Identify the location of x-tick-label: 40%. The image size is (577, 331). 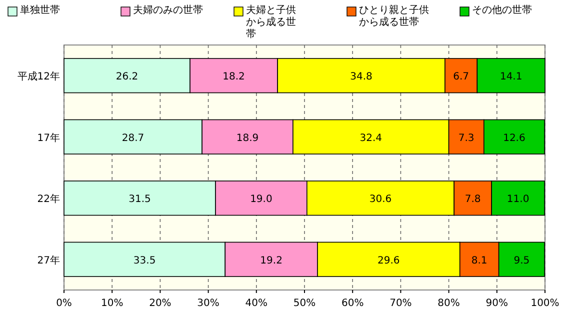
(256, 303).